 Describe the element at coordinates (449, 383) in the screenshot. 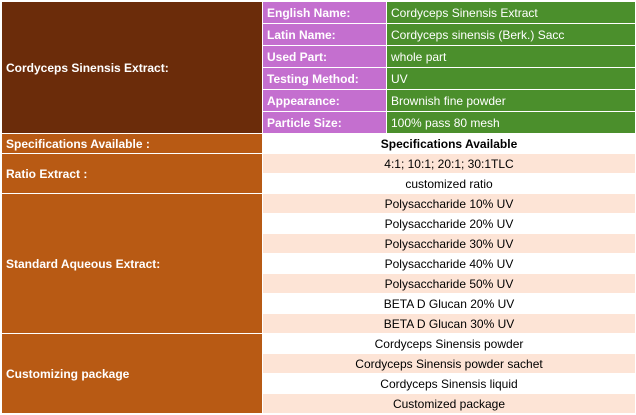

I see `customizing-value: Cordyceps Sinensis liquid` at that location.